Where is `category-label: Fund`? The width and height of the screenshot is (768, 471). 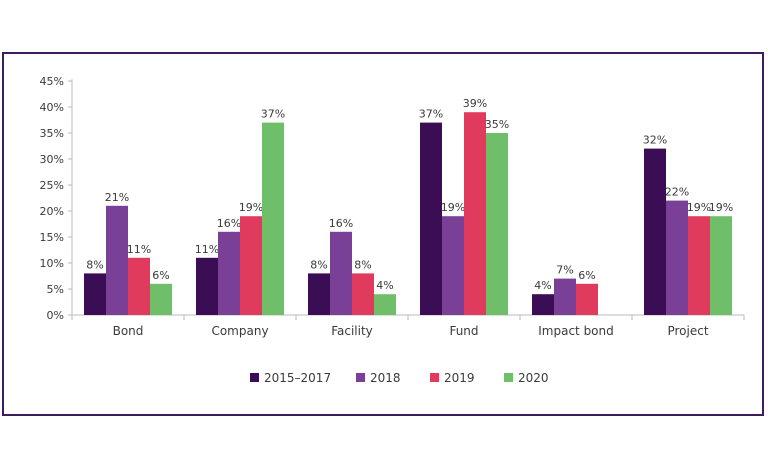 category-label: Fund is located at coordinates (463, 331).